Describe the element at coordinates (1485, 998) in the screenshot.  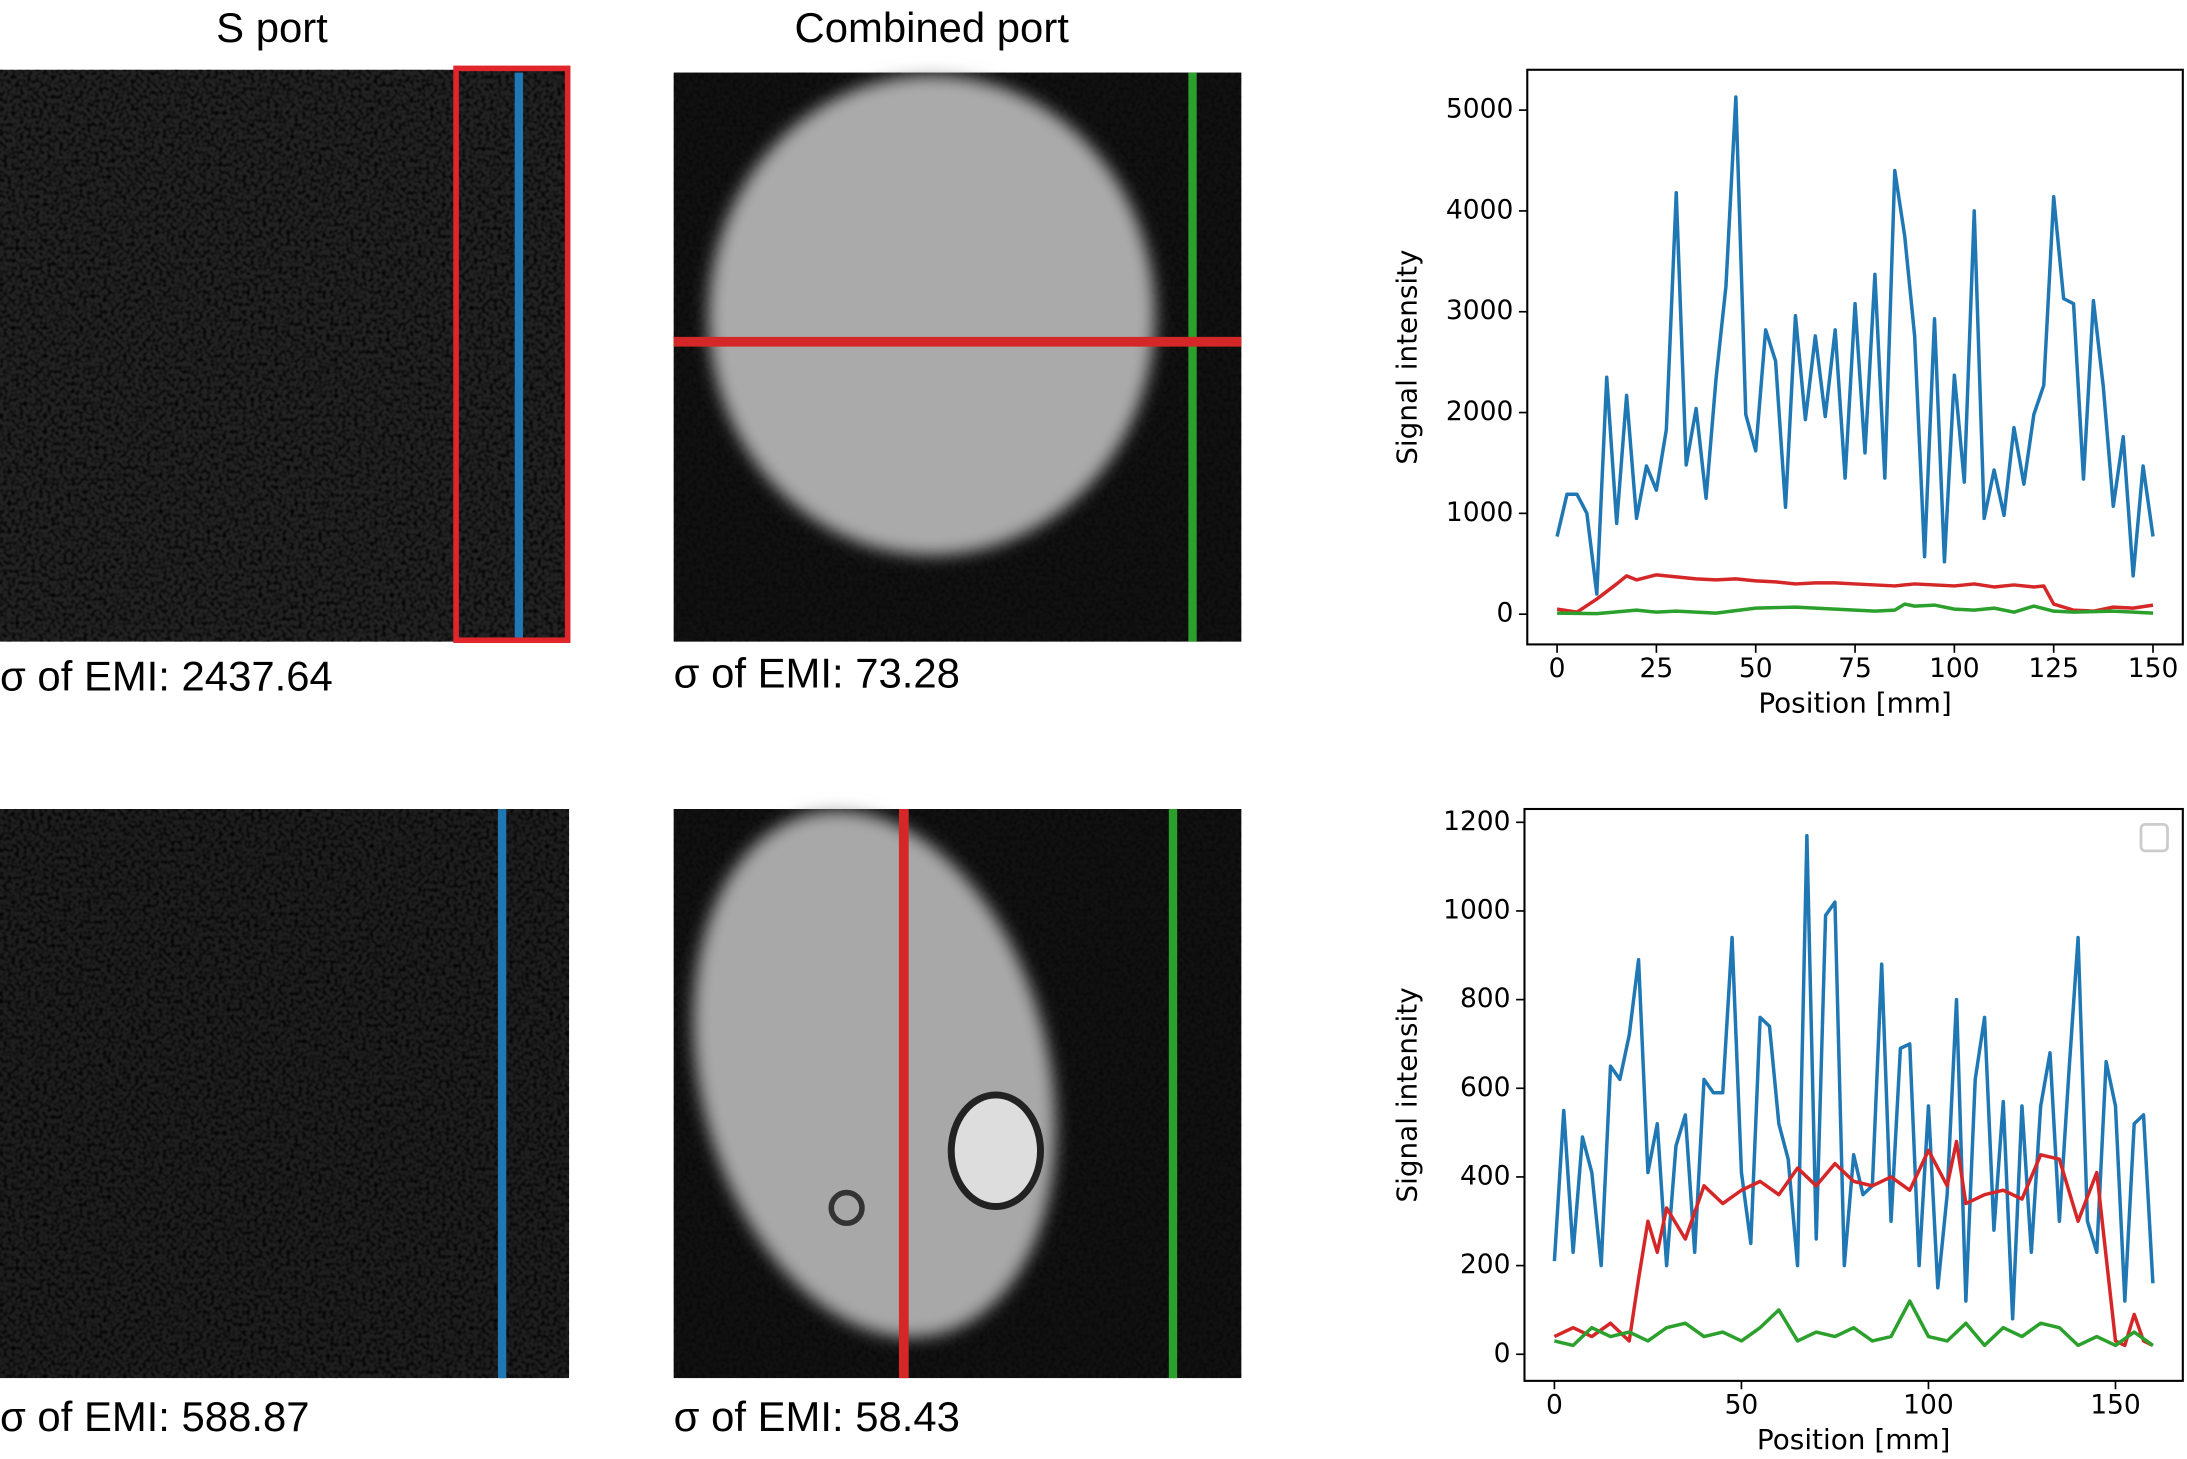
I see `y-tick-label: 800` at that location.